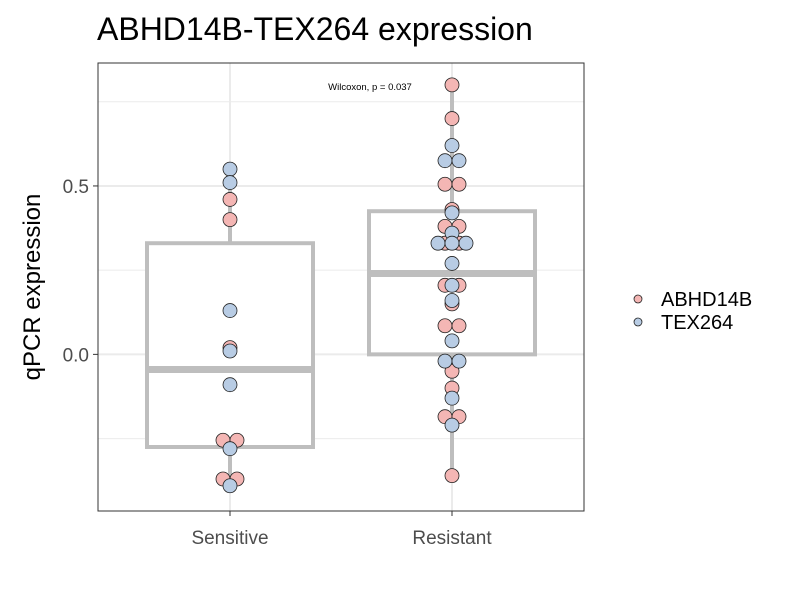 This screenshot has height=600, width=800. I want to click on x-tick-label: Sensitive, so click(229, 538).